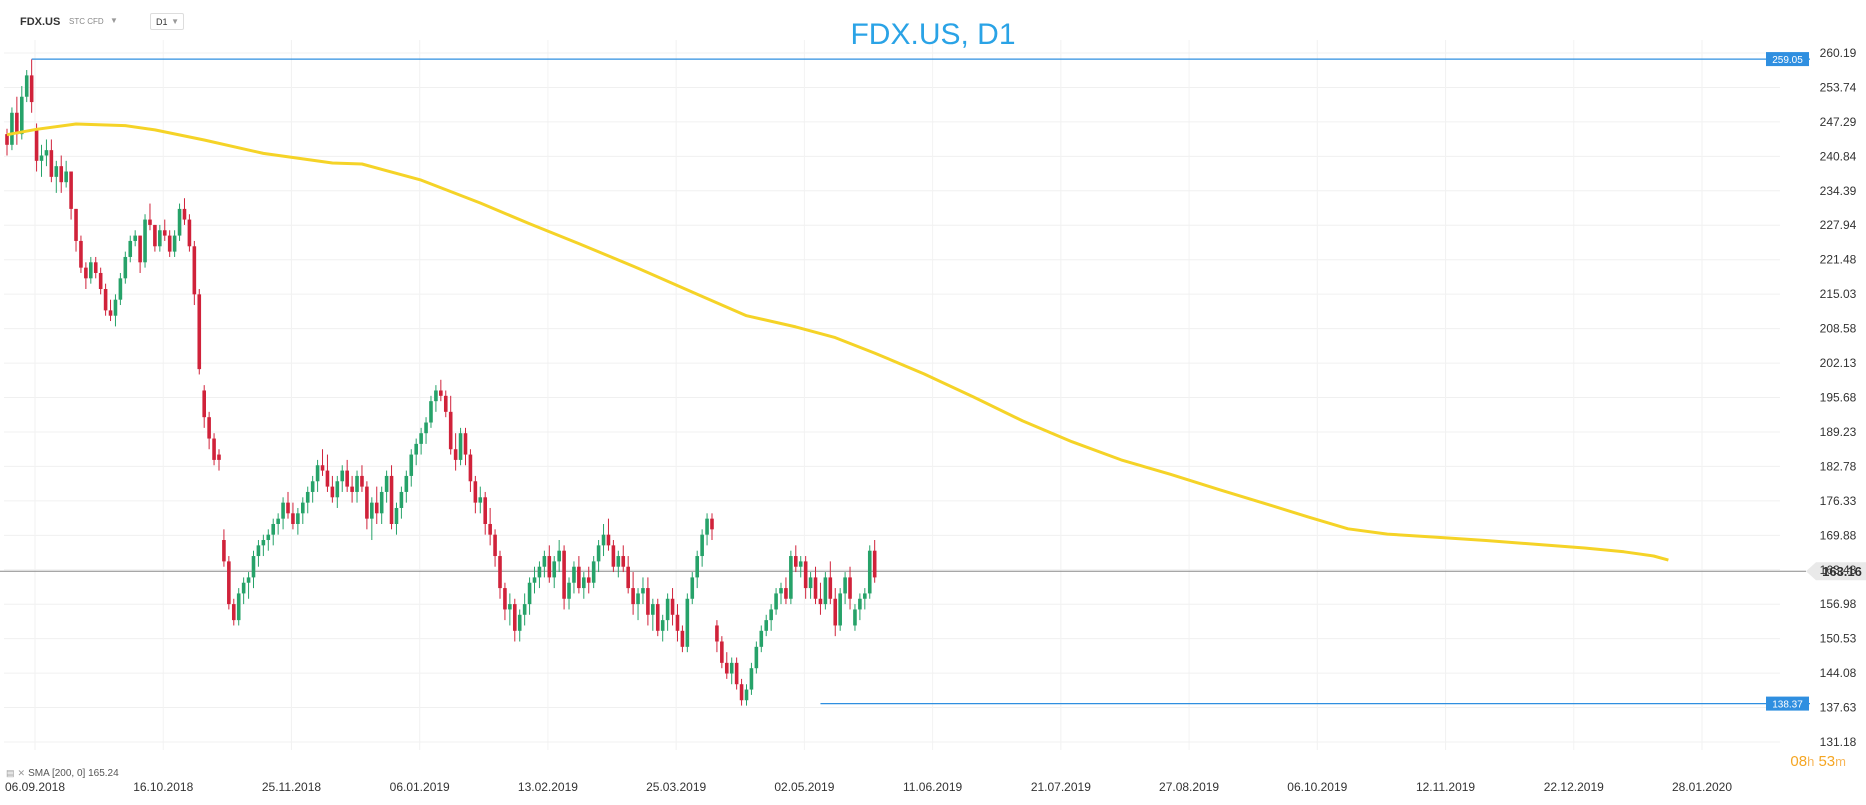 This screenshot has height=805, width=1866. Describe the element at coordinates (1838, 225) in the screenshot. I see `y-tick-label: 227.94` at that location.